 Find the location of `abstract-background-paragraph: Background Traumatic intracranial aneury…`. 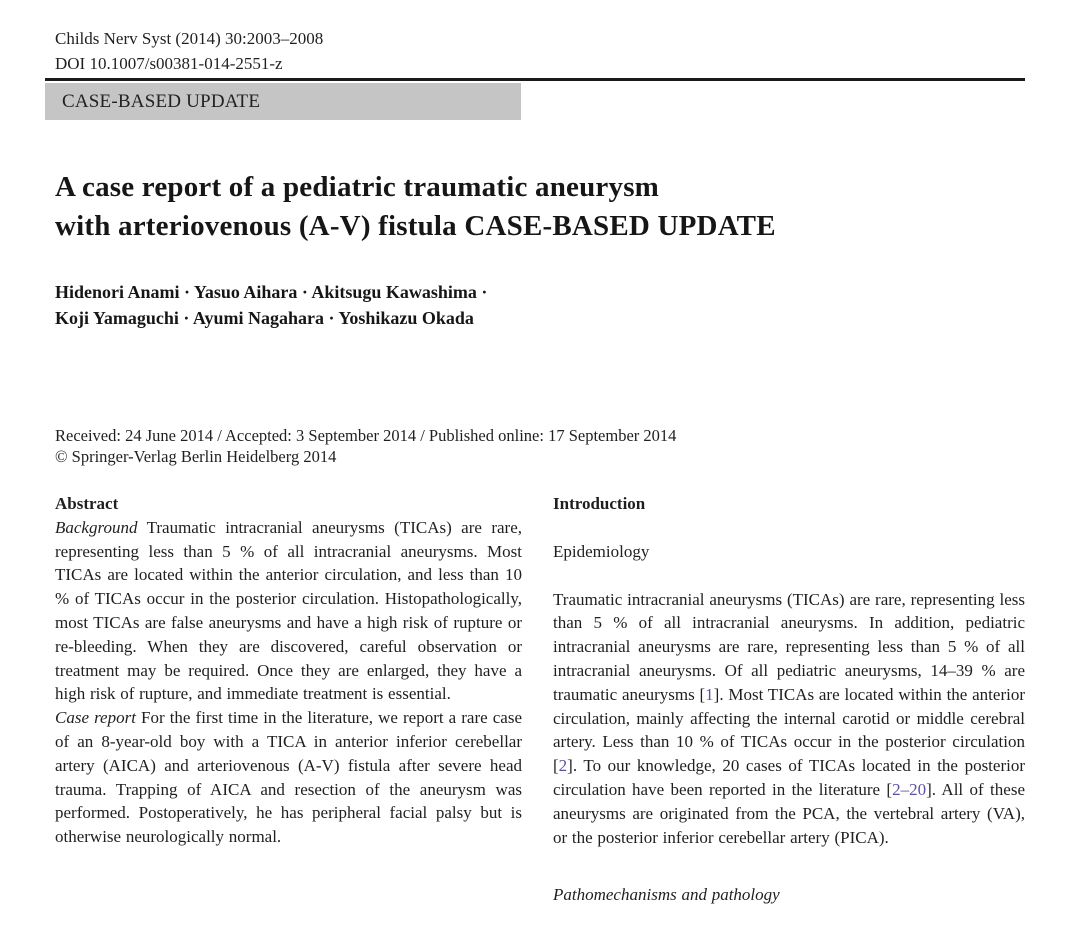

abstract-background-paragraph: Background Traumatic intracranial aneury… is located at coordinates (288, 611).